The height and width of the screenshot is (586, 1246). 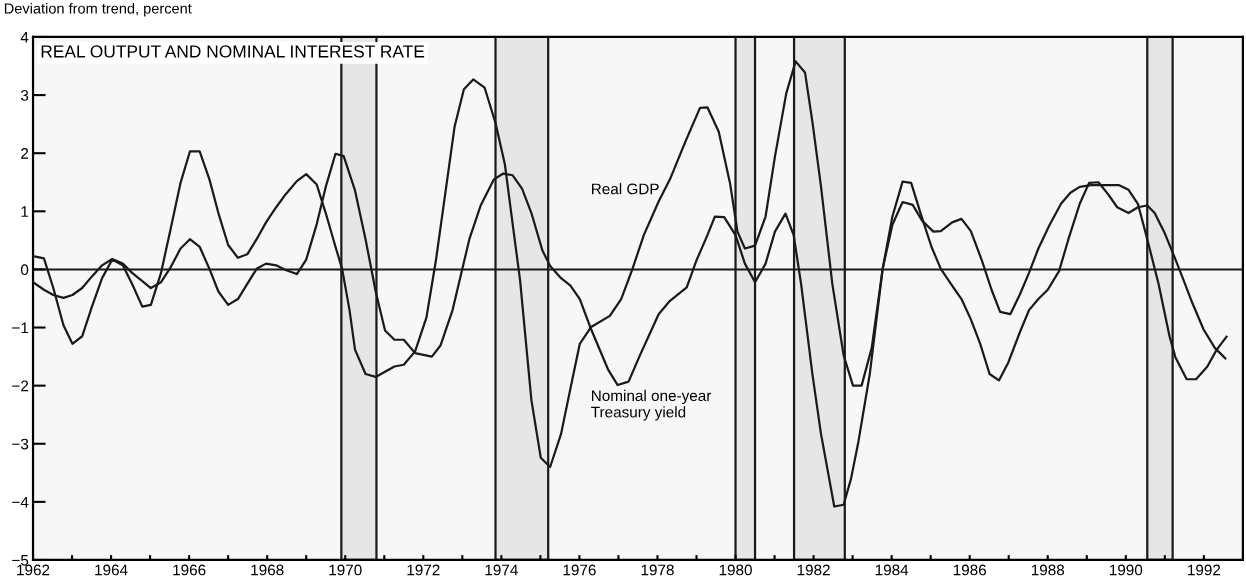 I want to click on x-tick-label: 1980, so click(x=735, y=570).